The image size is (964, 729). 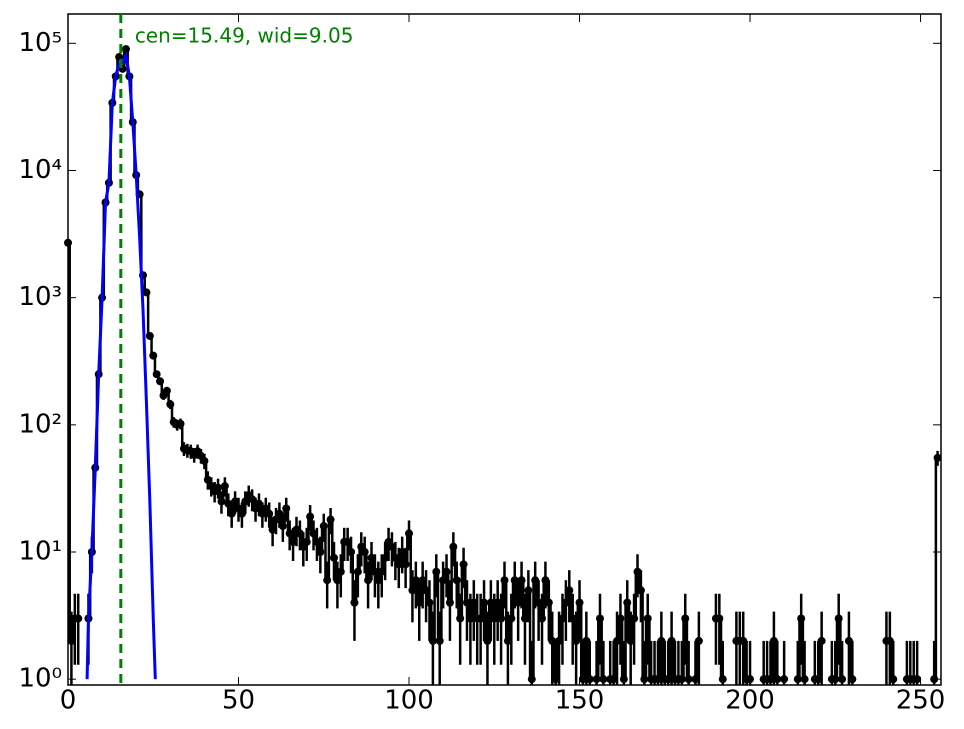 What do you see at coordinates (409, 701) in the screenshot?
I see `x-tick-label: 100` at bounding box center [409, 701].